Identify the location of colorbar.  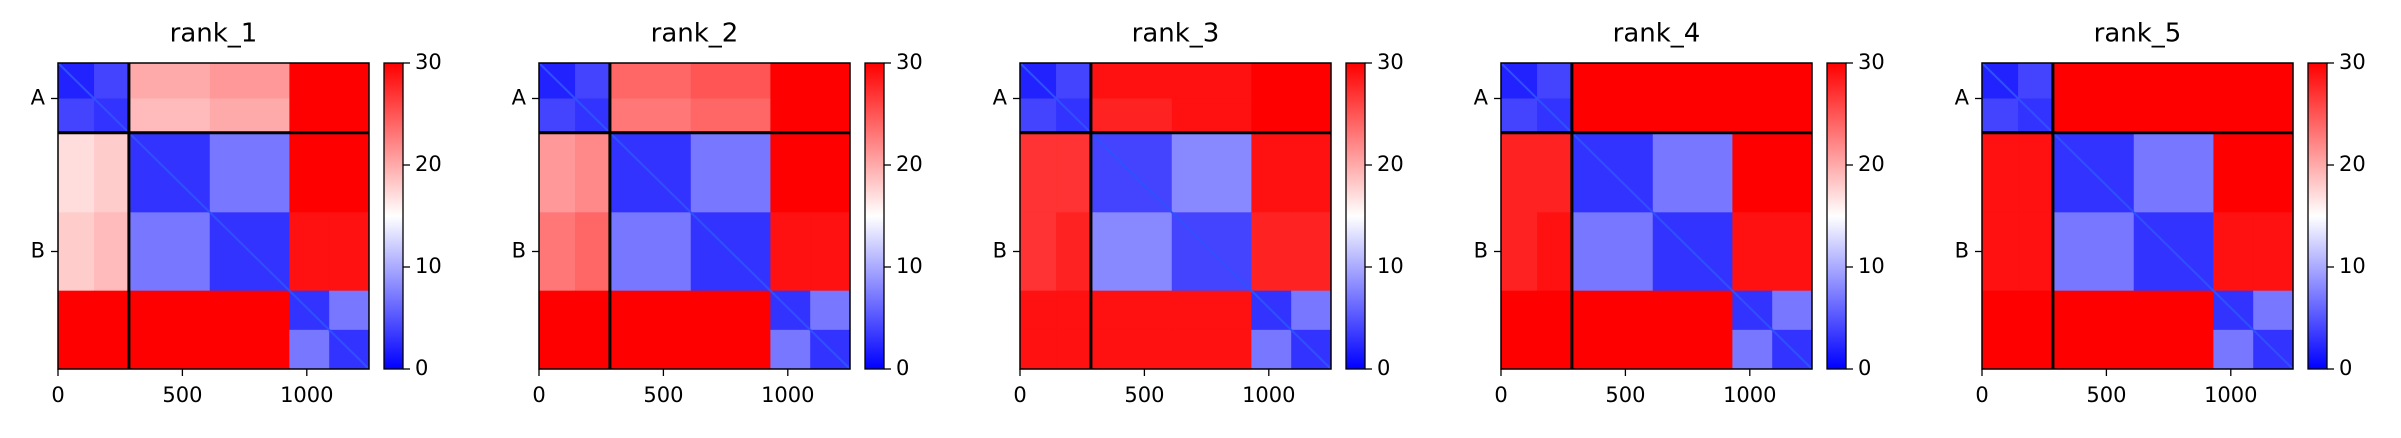
(393, 216).